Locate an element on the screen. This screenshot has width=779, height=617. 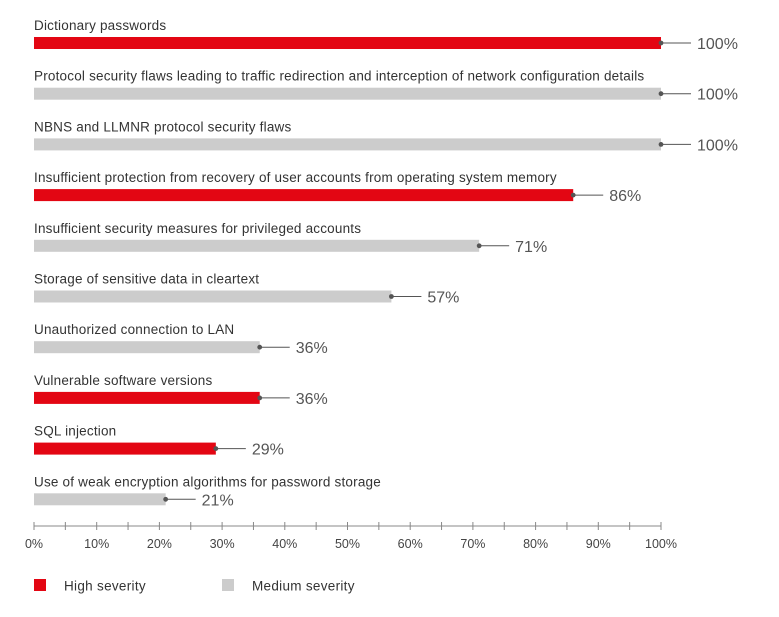
category-label: Dictionary passwords is located at coordinates (100, 25).